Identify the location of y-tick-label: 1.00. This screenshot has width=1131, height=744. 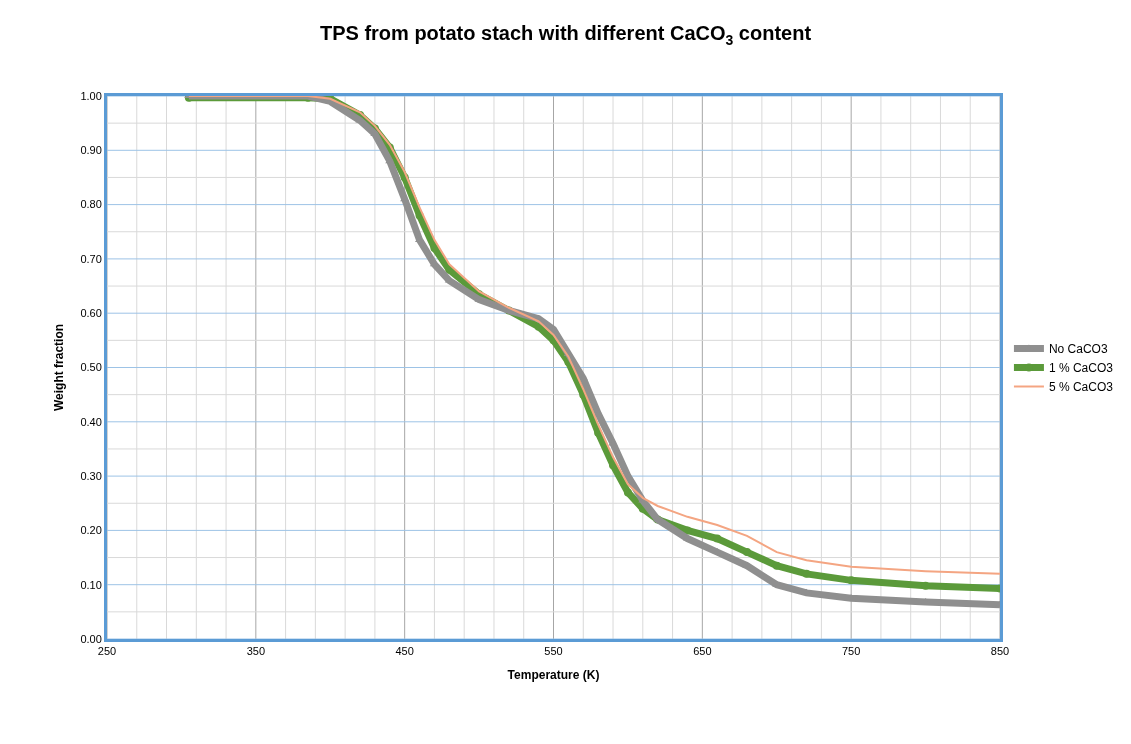
(91, 95).